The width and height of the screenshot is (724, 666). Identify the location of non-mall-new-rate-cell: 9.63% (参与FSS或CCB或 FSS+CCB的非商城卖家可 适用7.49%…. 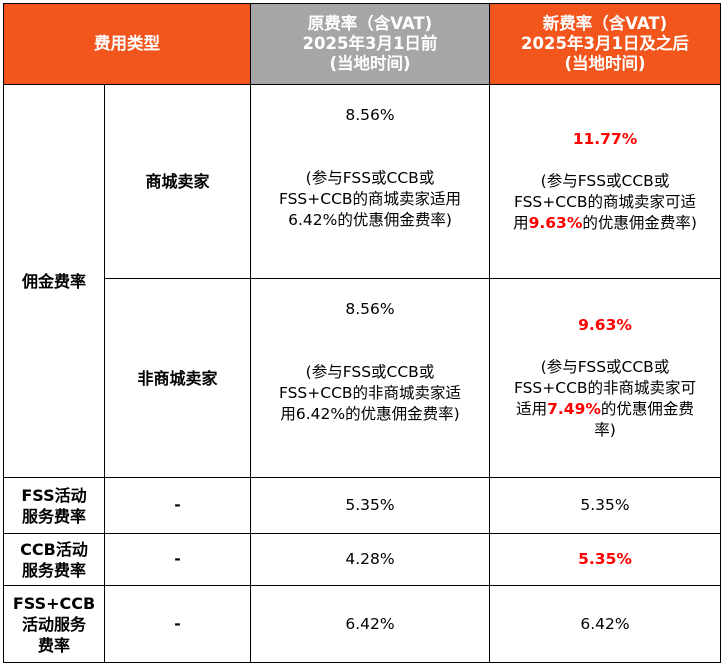
(605, 378).